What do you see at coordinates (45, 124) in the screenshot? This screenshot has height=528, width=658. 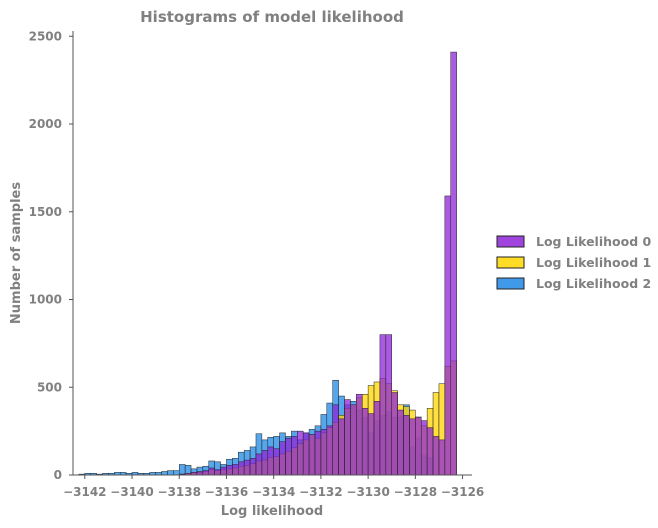 I see `y-tick-label: 2000` at bounding box center [45, 124].